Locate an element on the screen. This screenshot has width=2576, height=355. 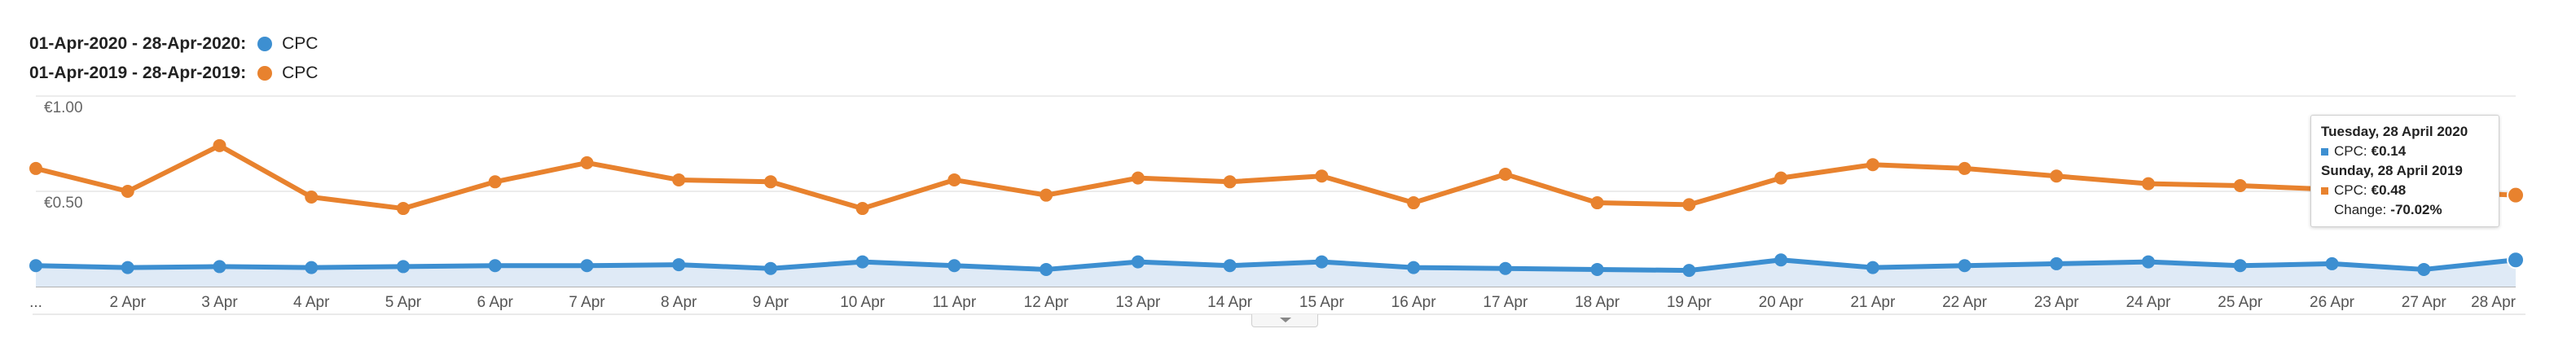
x-tick-label: 15 Apr is located at coordinates (1322, 302).